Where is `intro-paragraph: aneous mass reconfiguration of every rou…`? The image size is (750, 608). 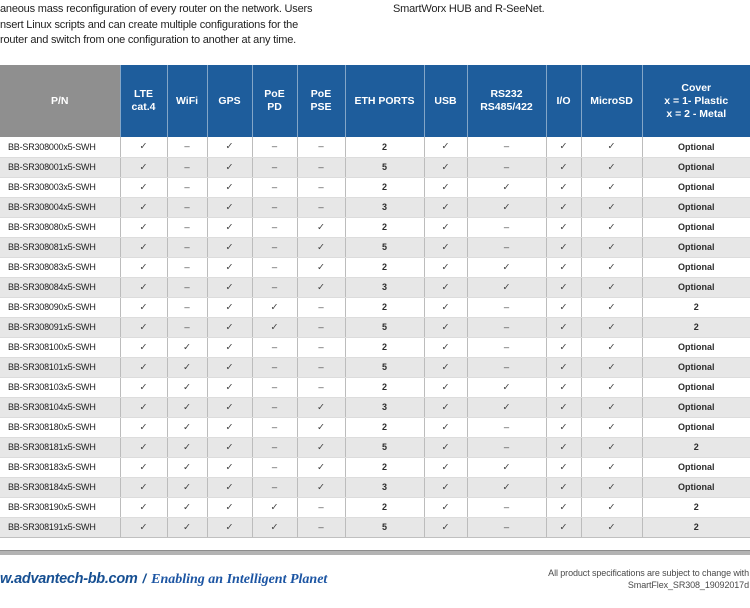 intro-paragraph: aneous mass reconfiguration of every rou… is located at coordinates (186, 25).